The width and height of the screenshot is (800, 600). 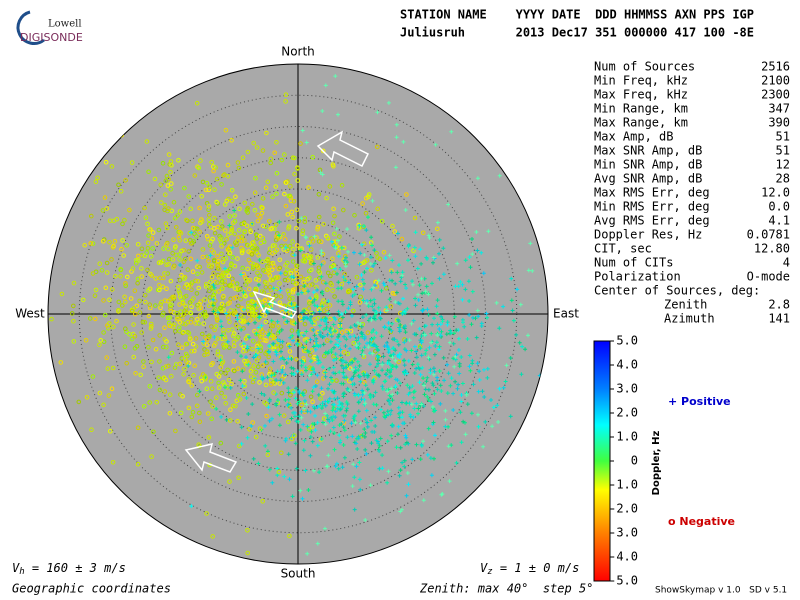 What do you see at coordinates (16, 568) in the screenshot?
I see `symbol: V` at bounding box center [16, 568].